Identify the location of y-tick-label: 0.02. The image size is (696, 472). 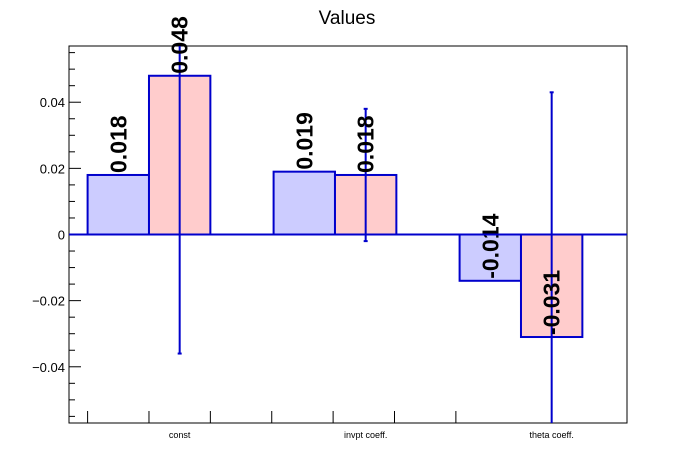
(52, 168).